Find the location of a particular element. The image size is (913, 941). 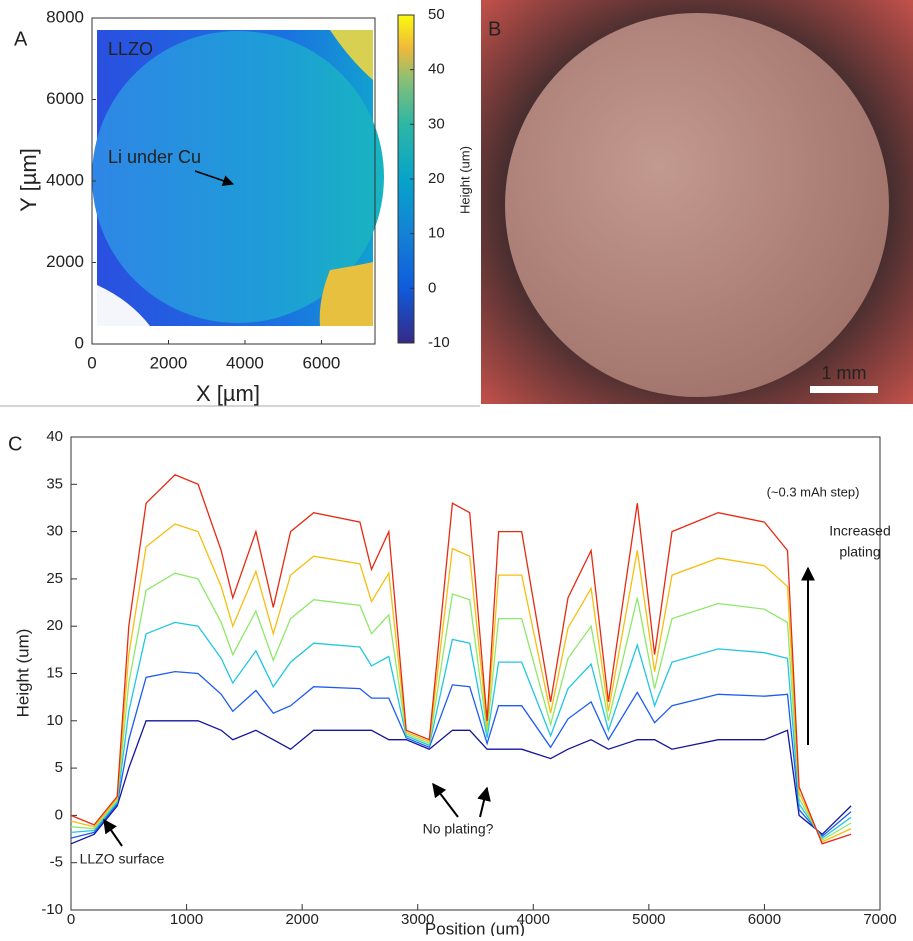

annotation: No plating? is located at coordinates (458, 829).